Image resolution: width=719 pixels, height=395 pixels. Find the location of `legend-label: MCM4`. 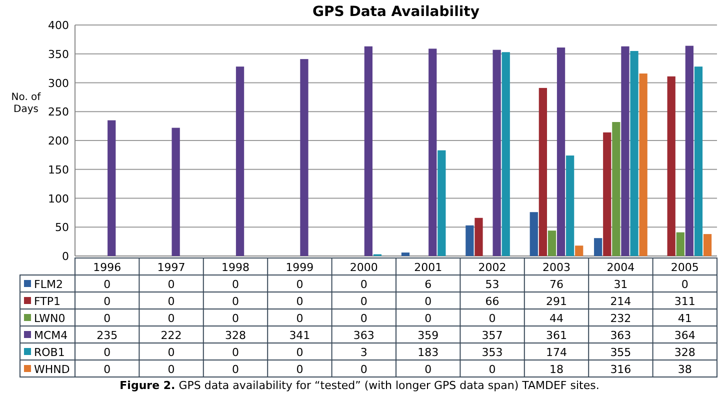

legend-label: MCM4 is located at coordinates (51, 335).